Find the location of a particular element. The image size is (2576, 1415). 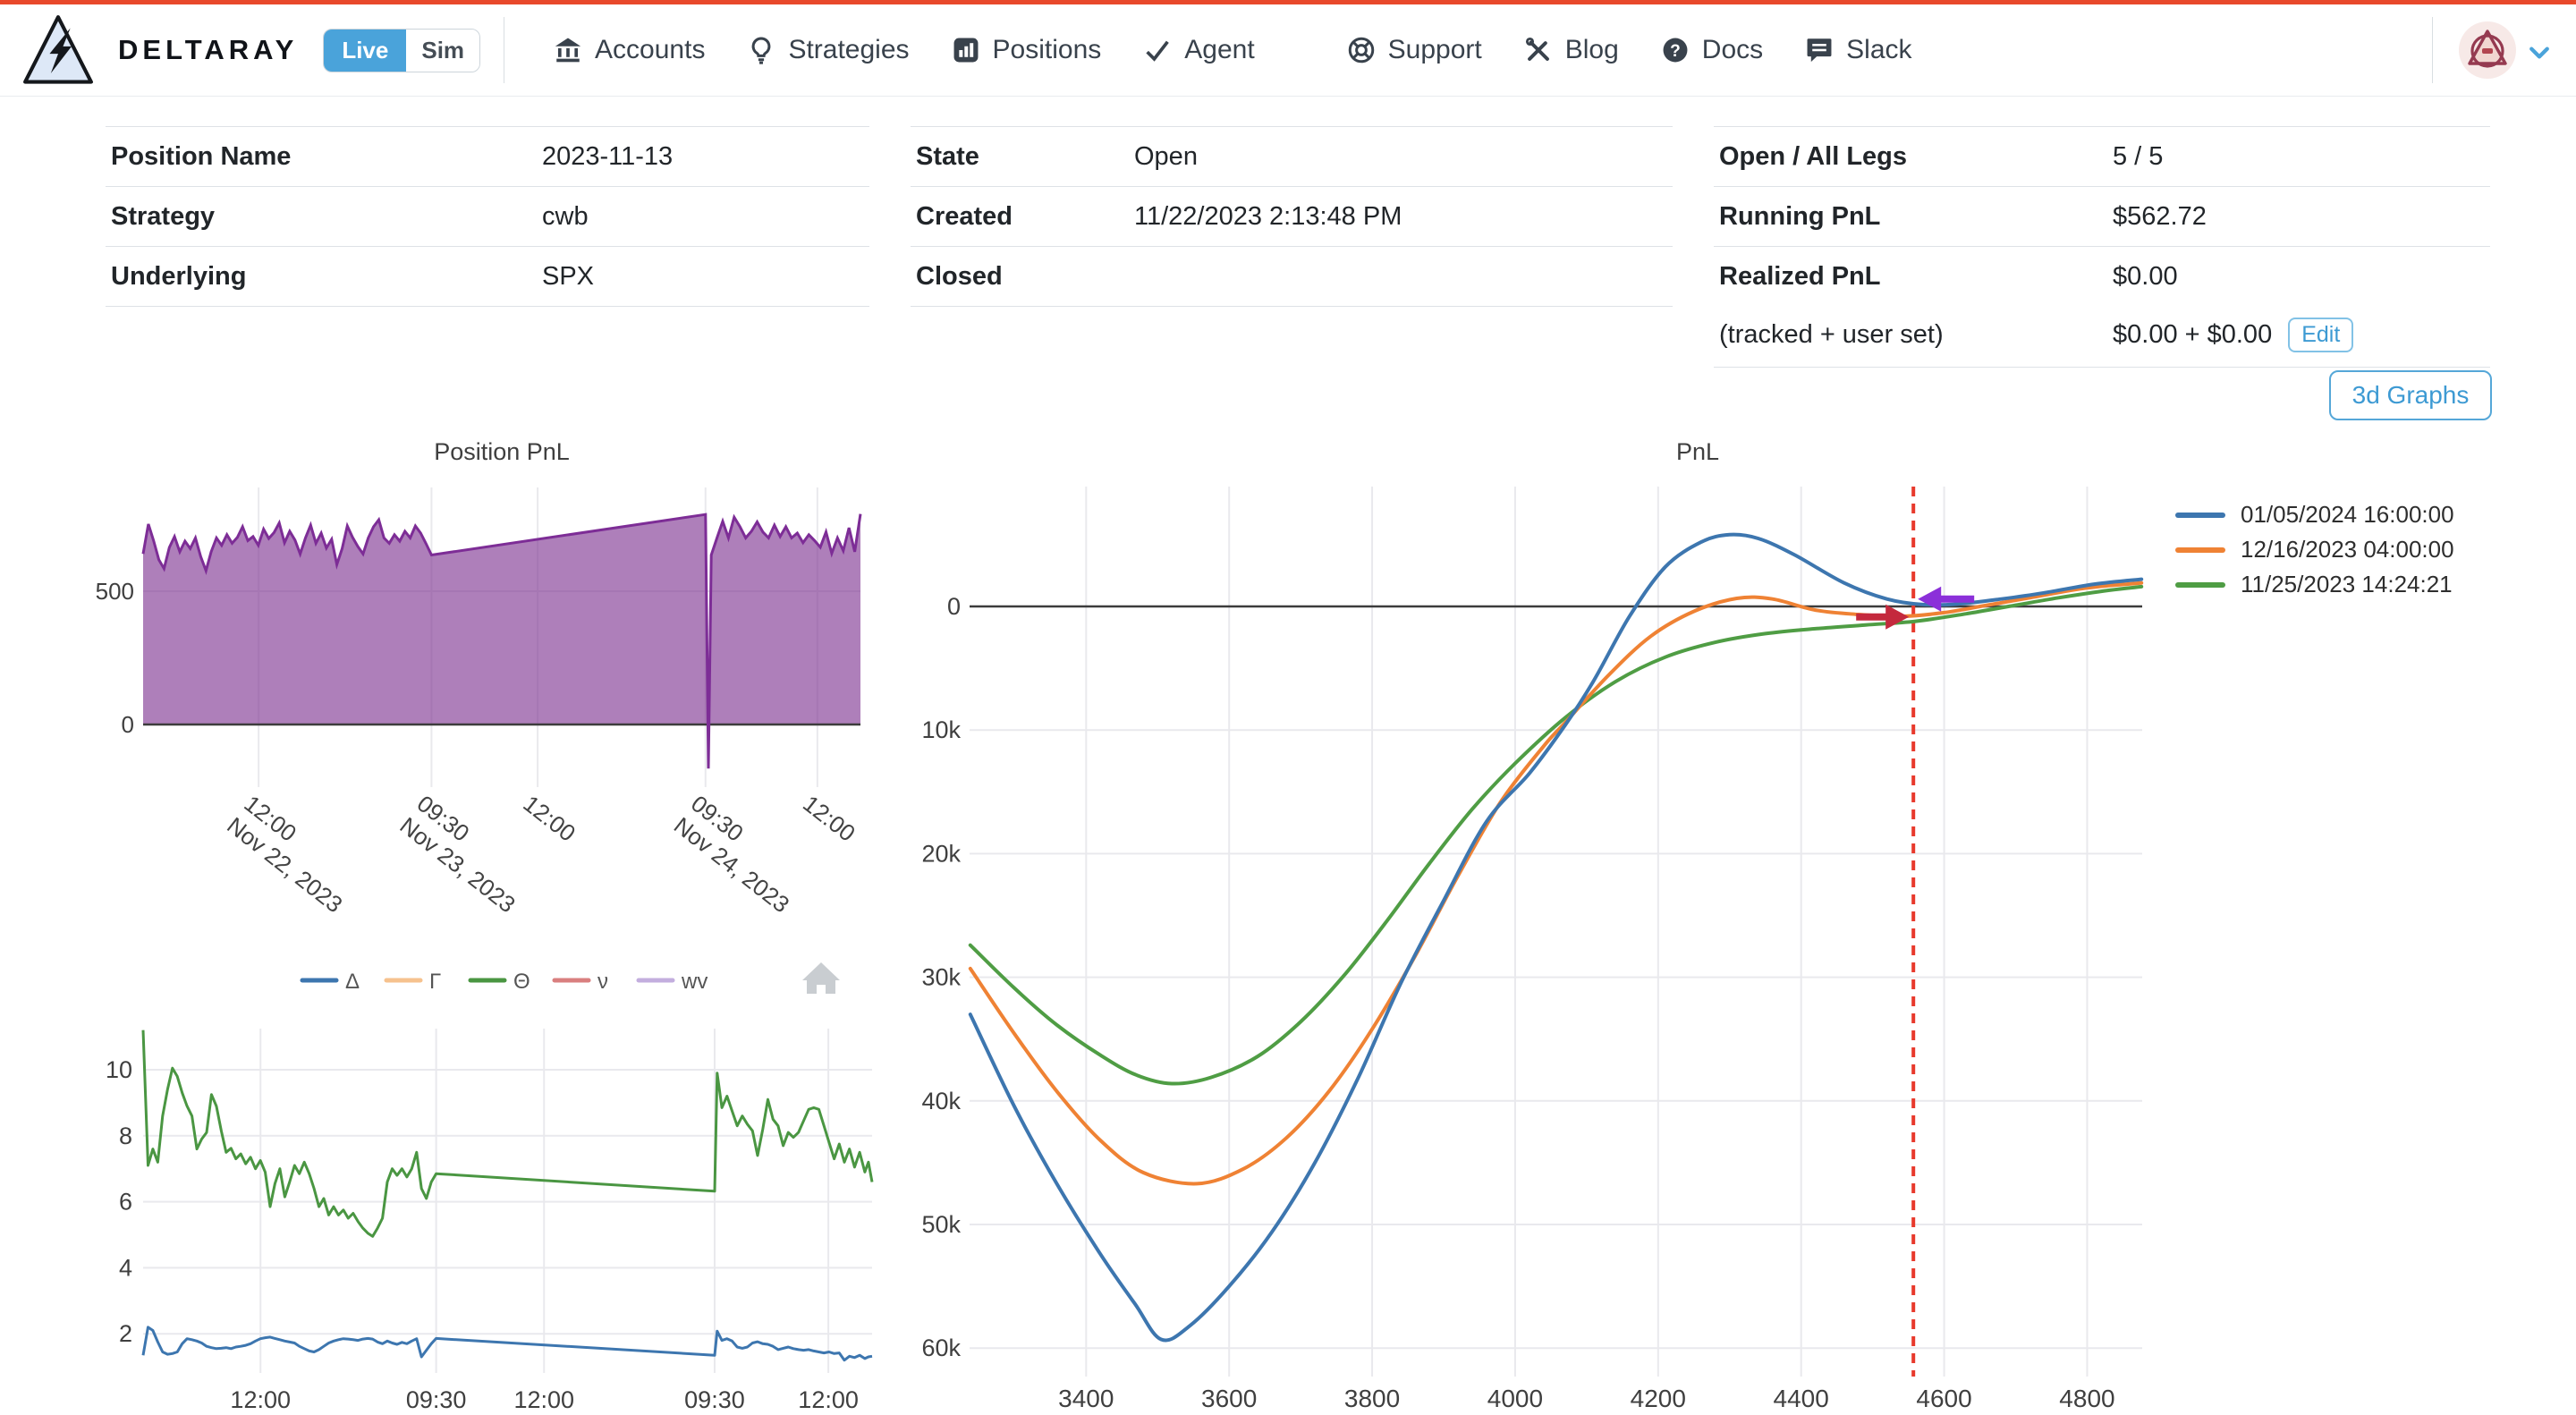

legend-item-expiry-1: 01/05/2024 16:00:00 is located at coordinates (2314, 514).